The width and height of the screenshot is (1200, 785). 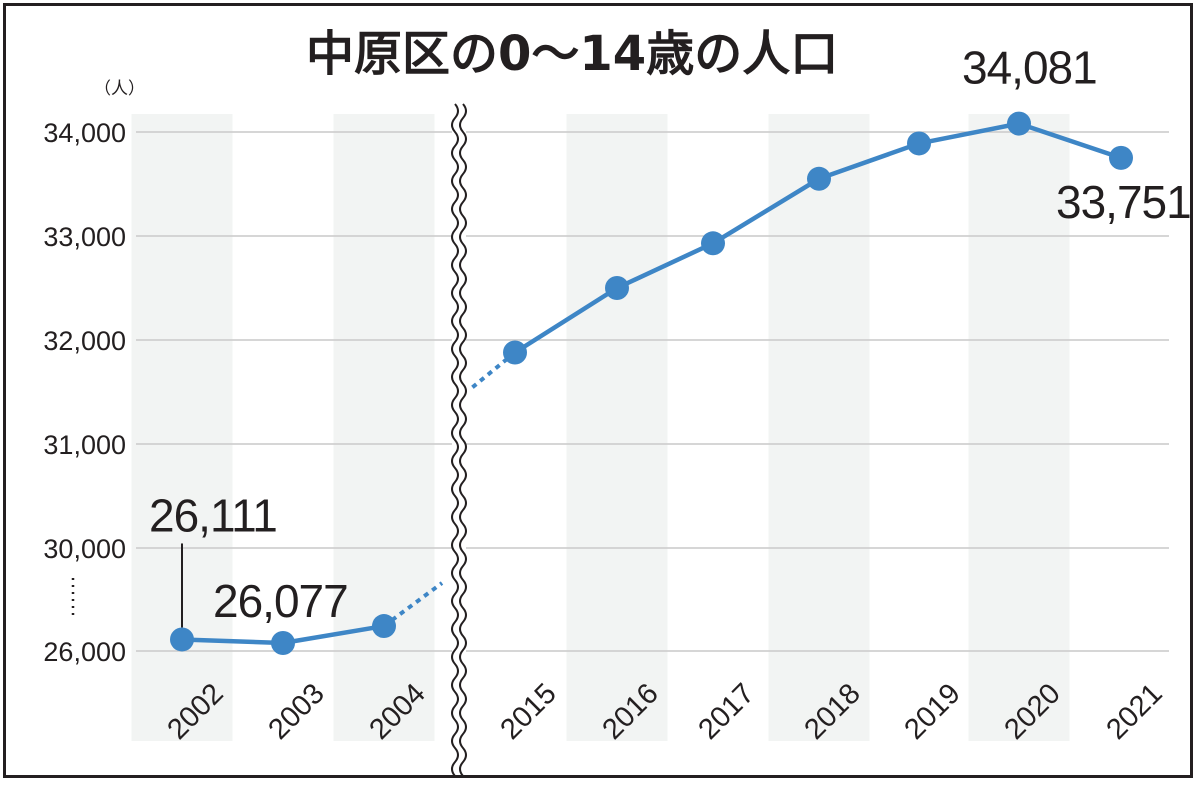 I want to click on data-label-2002: 26,111, so click(x=213, y=515).